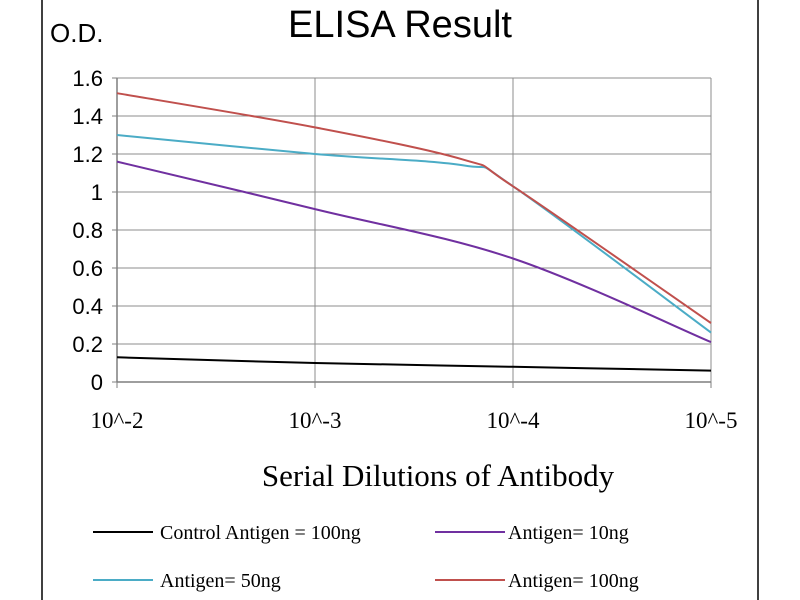 This screenshot has height=600, width=800. Describe the element at coordinates (260, 533) in the screenshot. I see `legend-label-0: Control Antigen = 100ng` at that location.